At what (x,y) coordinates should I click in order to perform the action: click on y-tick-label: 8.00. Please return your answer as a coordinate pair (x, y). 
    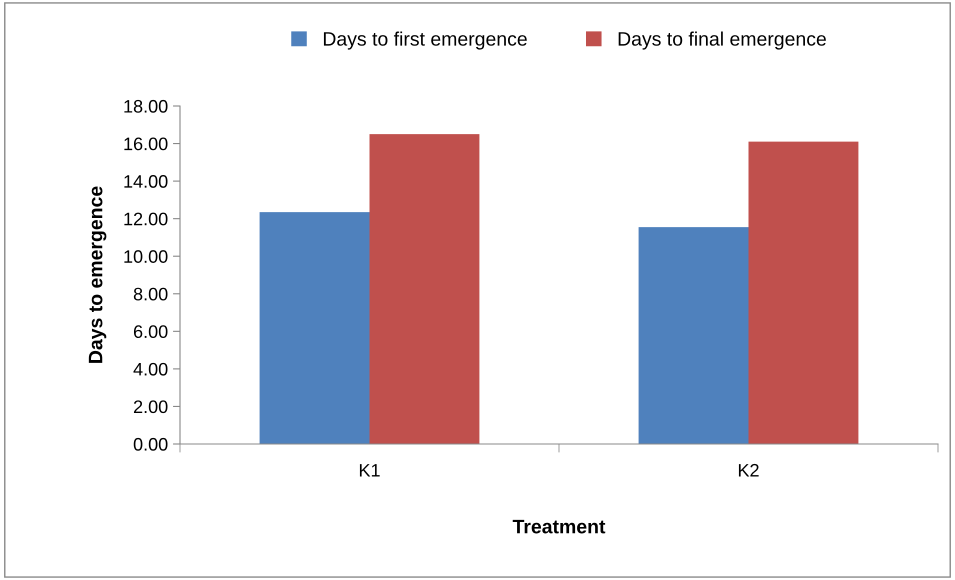
    Looking at the image, I should click on (151, 294).